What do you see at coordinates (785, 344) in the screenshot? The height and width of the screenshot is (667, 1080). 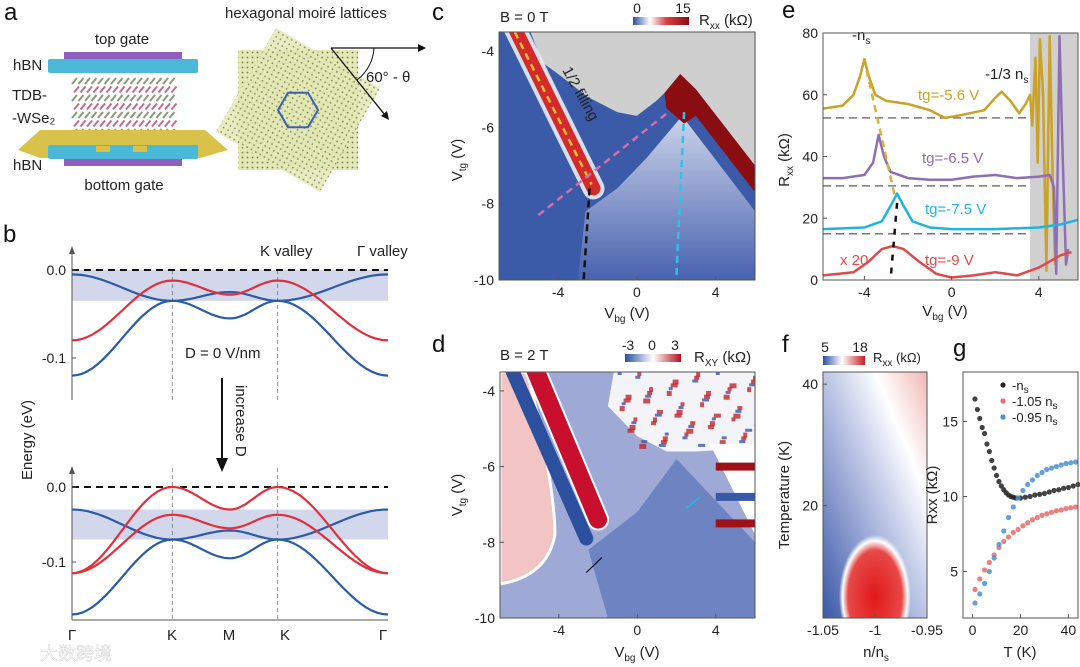 I see `panel-label: f` at bounding box center [785, 344].